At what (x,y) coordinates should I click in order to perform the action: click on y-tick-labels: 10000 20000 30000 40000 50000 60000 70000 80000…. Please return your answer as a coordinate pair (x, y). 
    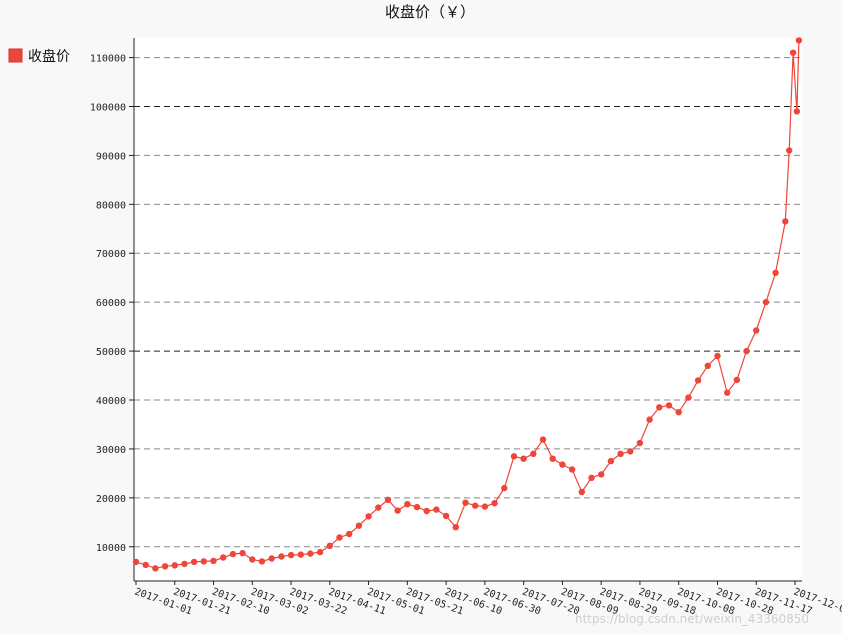
    Looking at the image, I should click on (108, 304).